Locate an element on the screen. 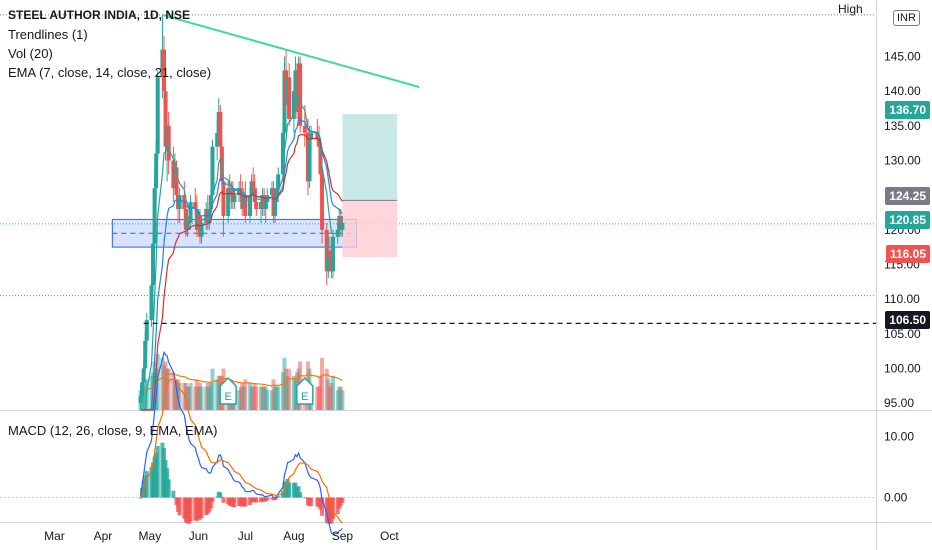 This screenshot has height=550, width=932. y-tick-label: 130.00 is located at coordinates (902, 160).